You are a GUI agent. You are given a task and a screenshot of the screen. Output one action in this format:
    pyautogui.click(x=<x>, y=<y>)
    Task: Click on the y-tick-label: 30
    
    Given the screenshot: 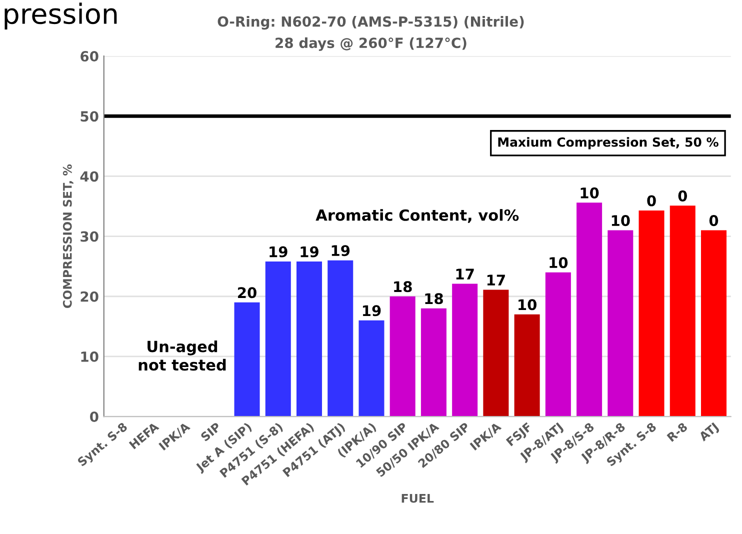 What is the action you would take?
    pyautogui.click(x=89, y=236)
    